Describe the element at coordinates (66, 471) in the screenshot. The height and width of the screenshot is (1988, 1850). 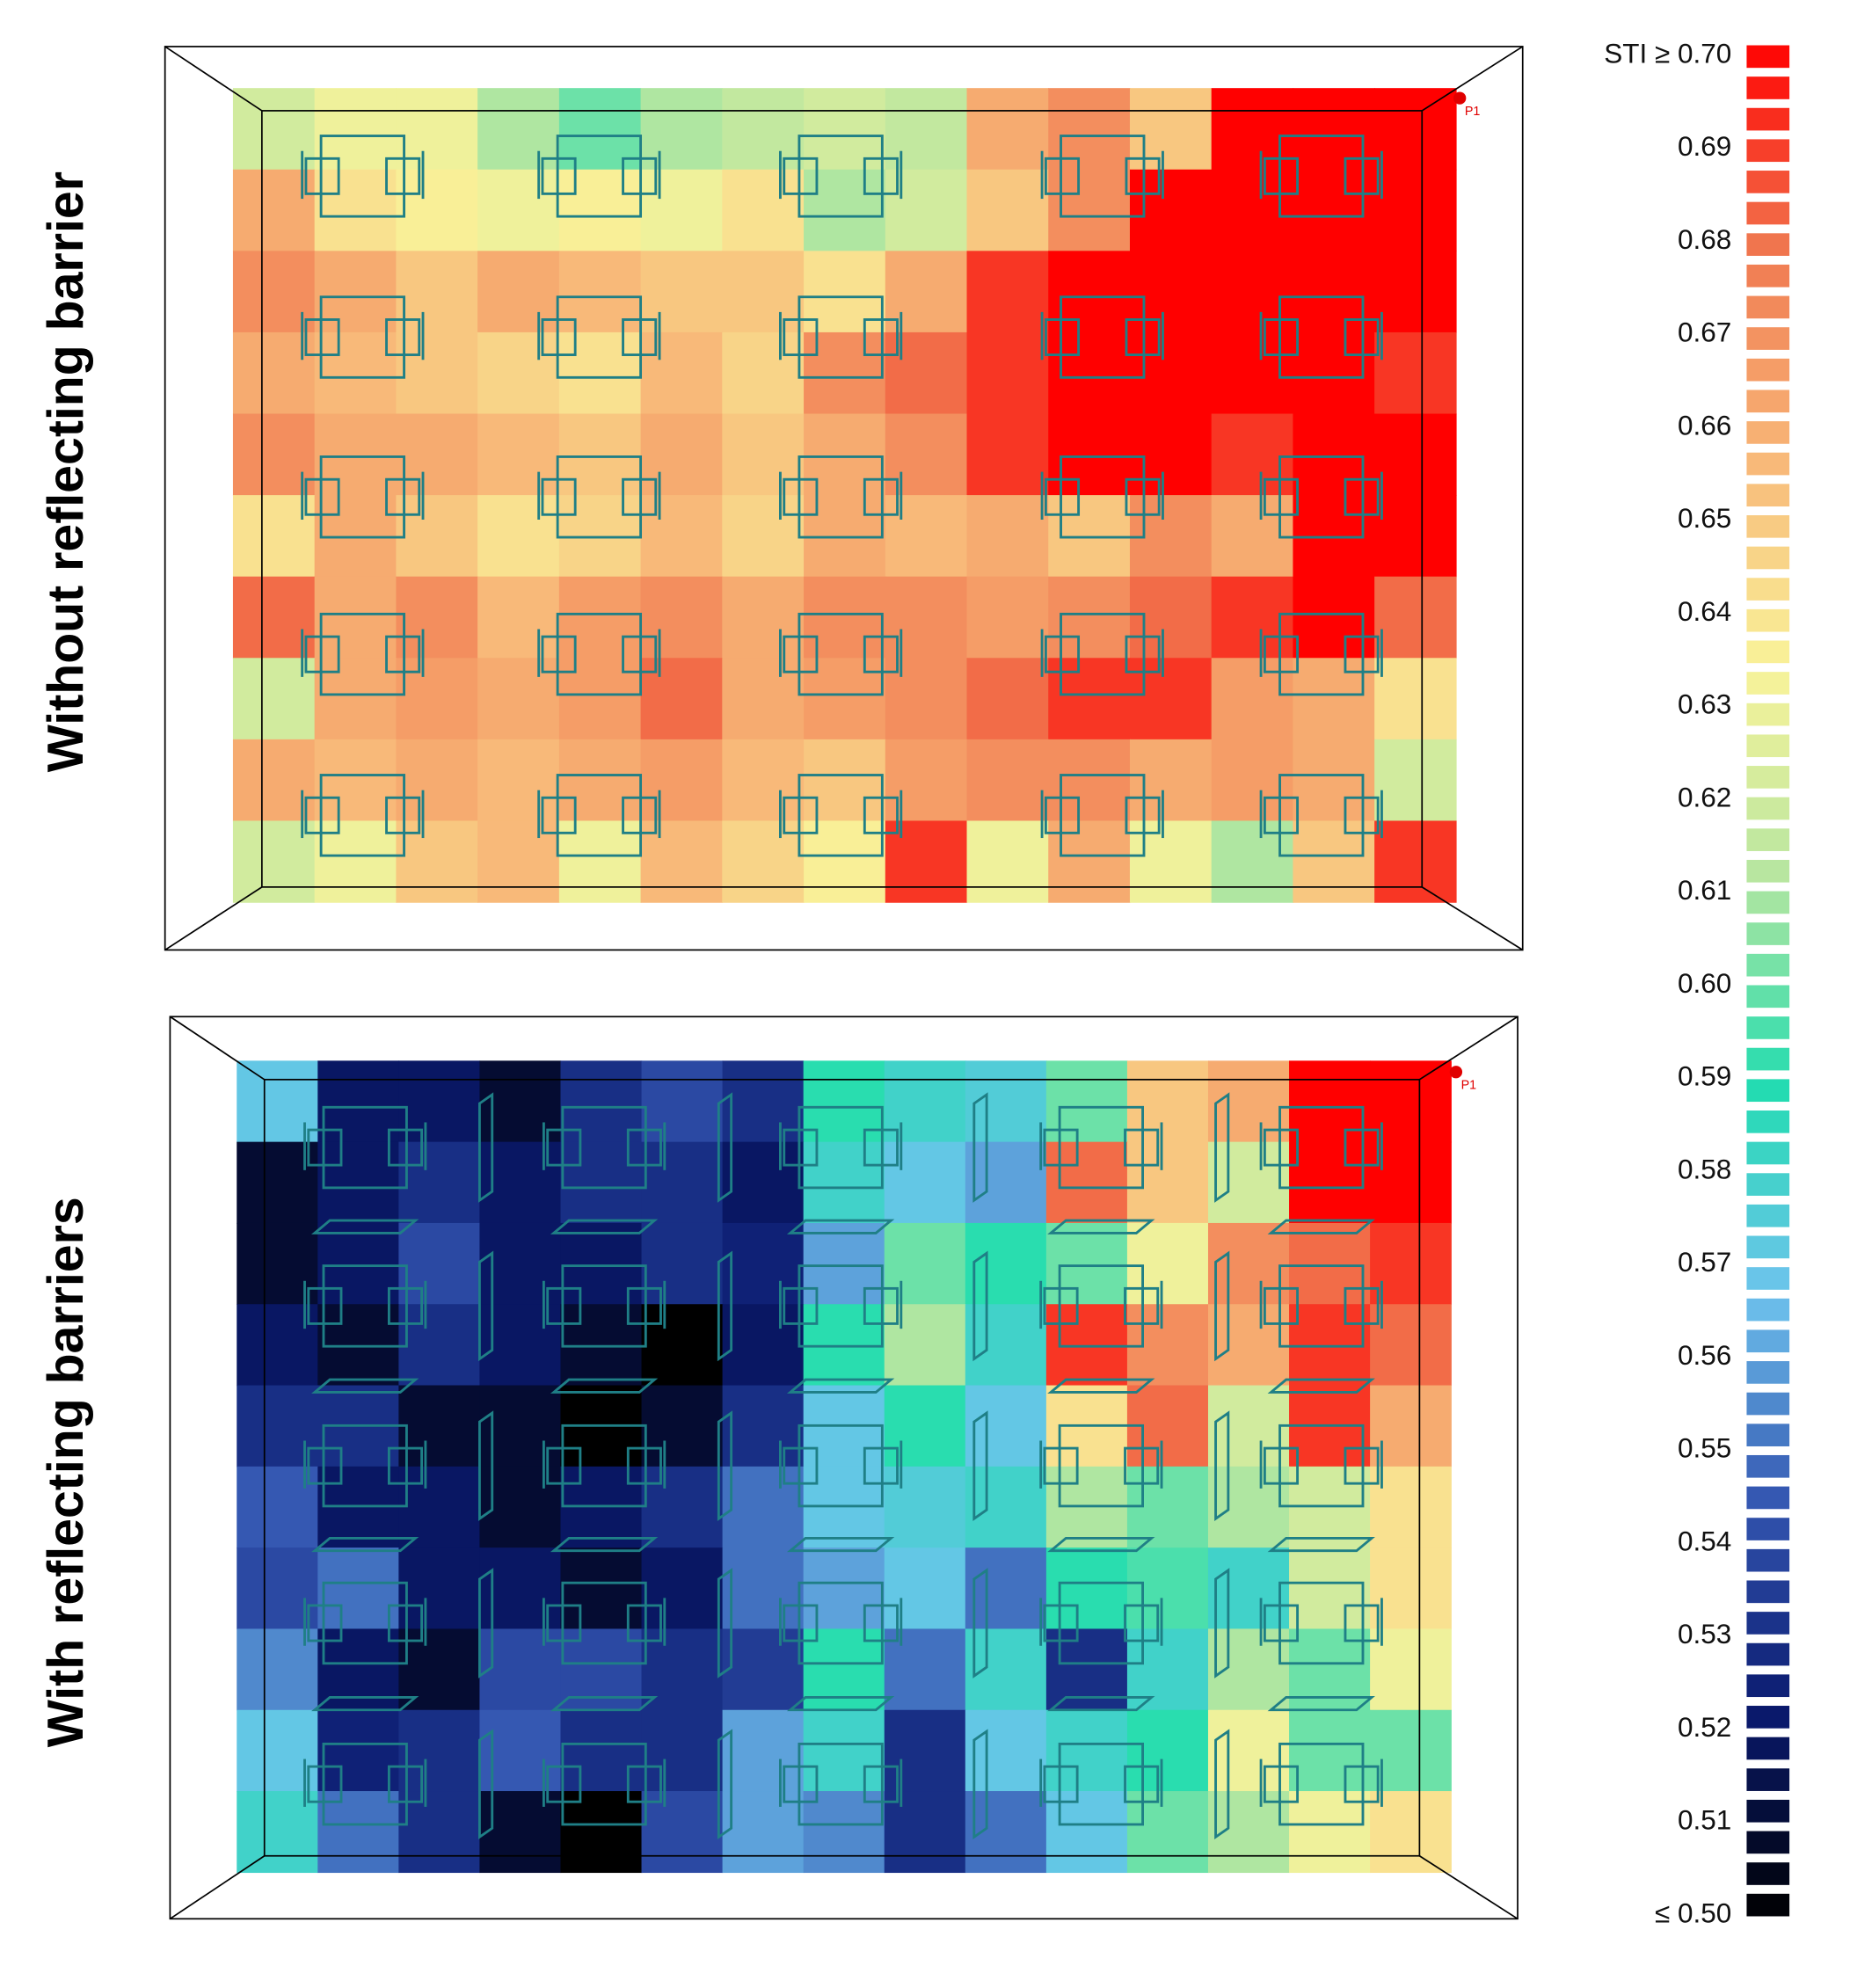
I see `panel-title: Without reflecting barrier` at that location.